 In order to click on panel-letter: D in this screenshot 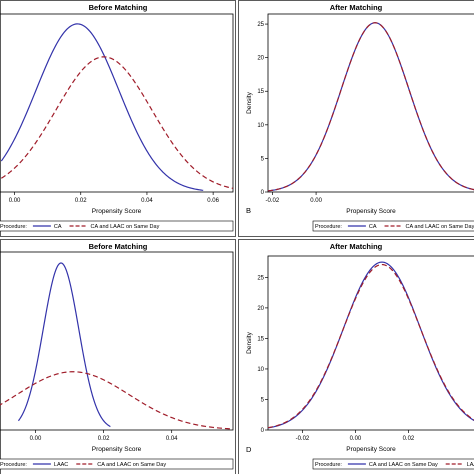, I will do `click(249, 449)`.